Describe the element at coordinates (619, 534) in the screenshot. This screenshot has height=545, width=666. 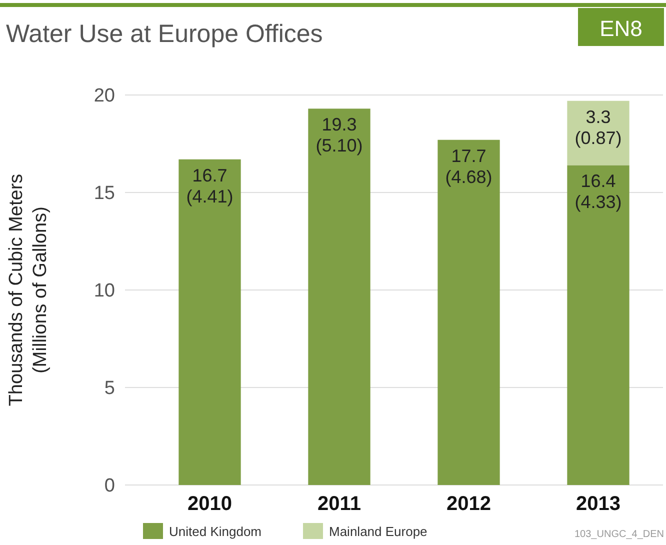
I see `text: 103_UNGC_4_DEN` at that location.